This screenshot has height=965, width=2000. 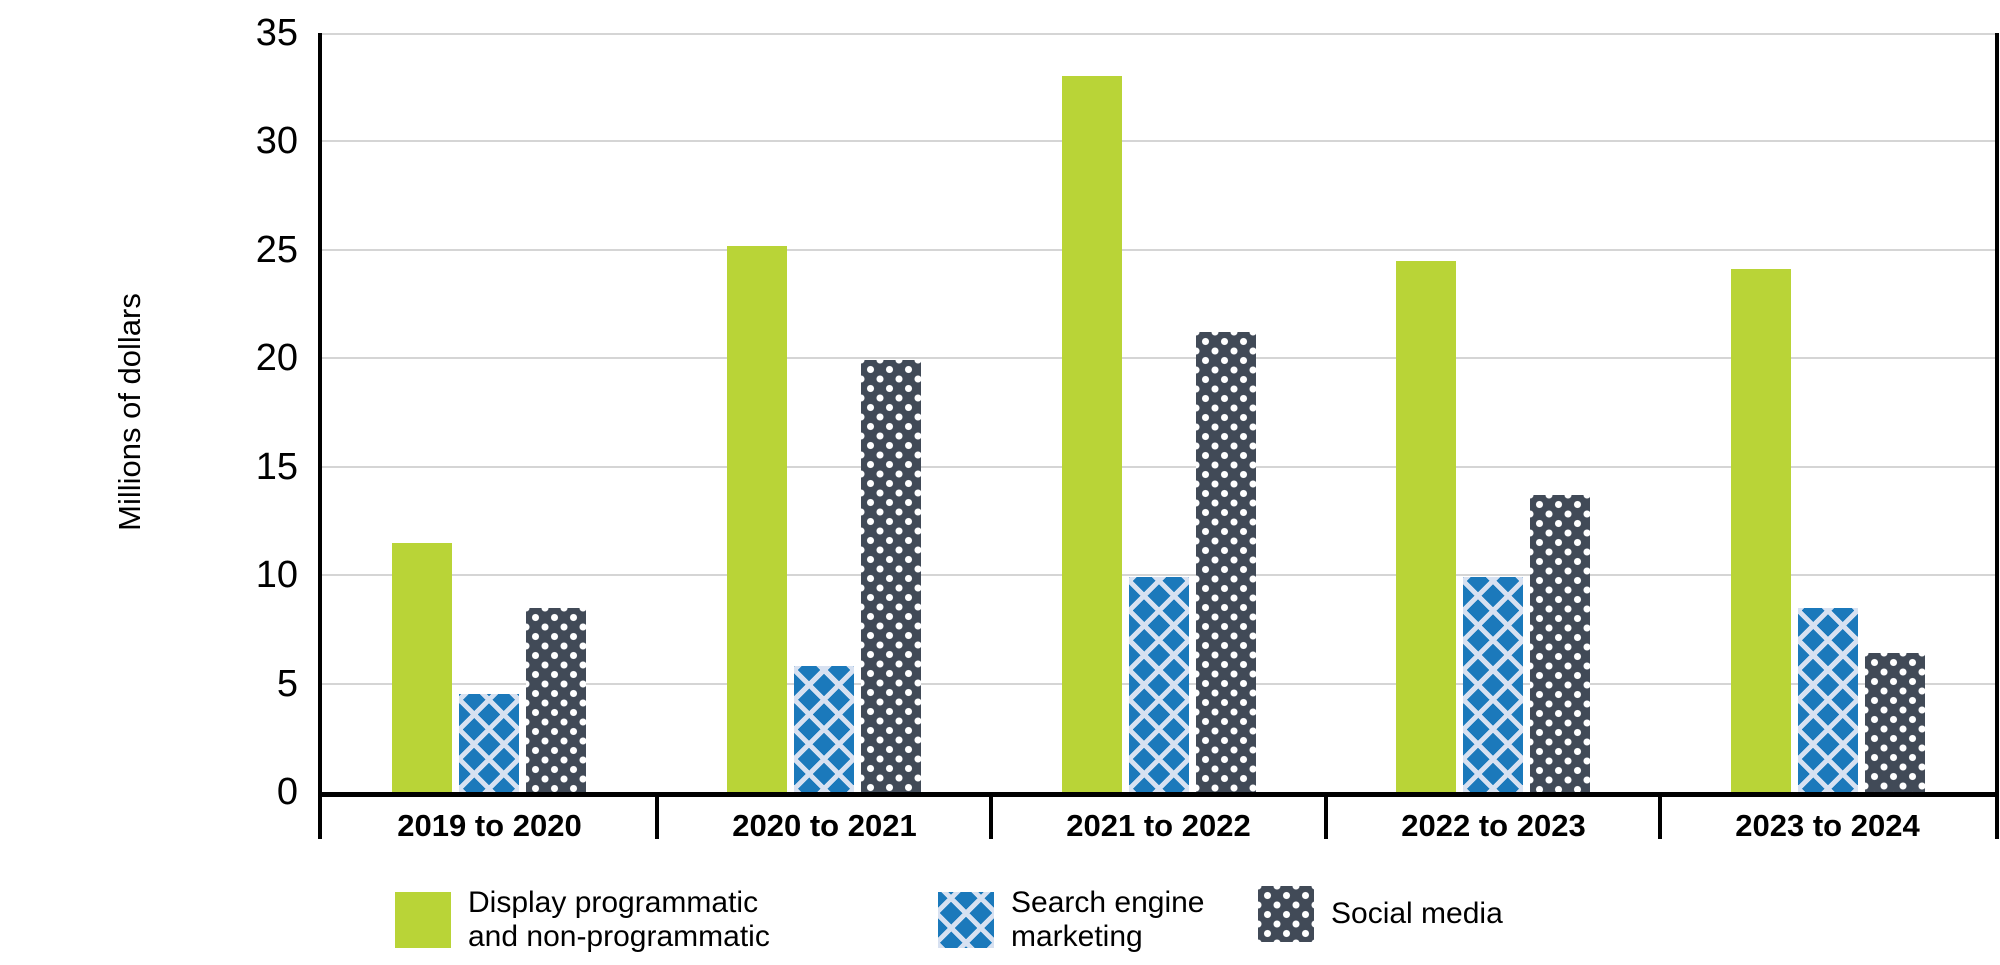 What do you see at coordinates (1426, 526) in the screenshot?
I see `bar-display-programmatic-and-non-programmatic-2022-to-2023` at bounding box center [1426, 526].